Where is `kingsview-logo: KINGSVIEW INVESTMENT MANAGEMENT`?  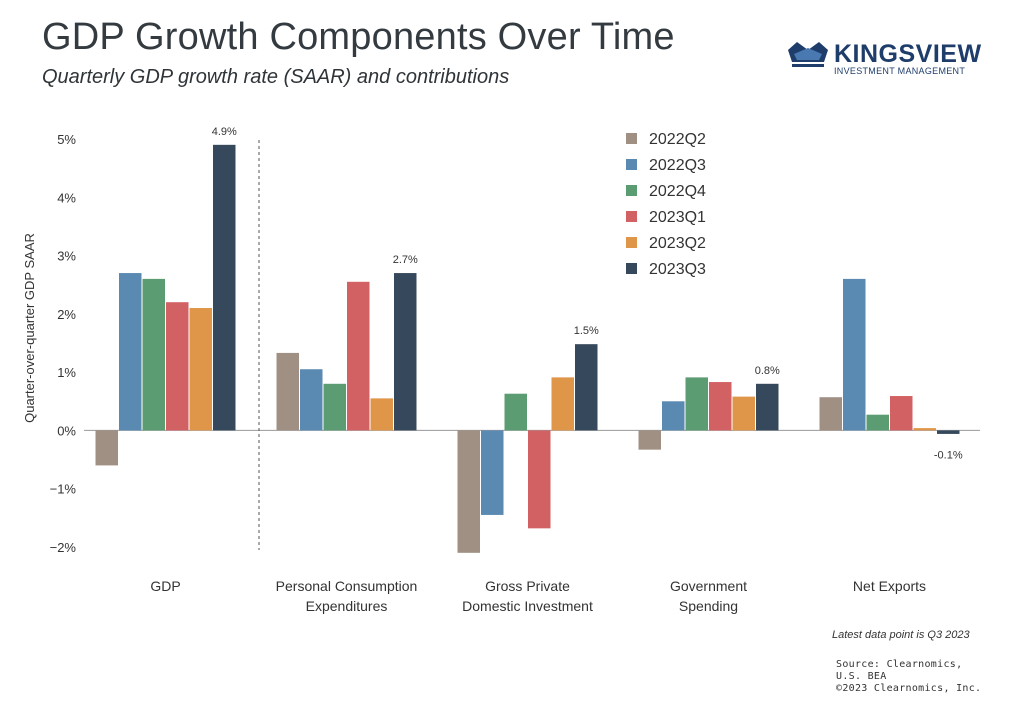
kingsview-logo: KINGSVIEW INVESTMENT MANAGEMENT is located at coordinates (883, 58).